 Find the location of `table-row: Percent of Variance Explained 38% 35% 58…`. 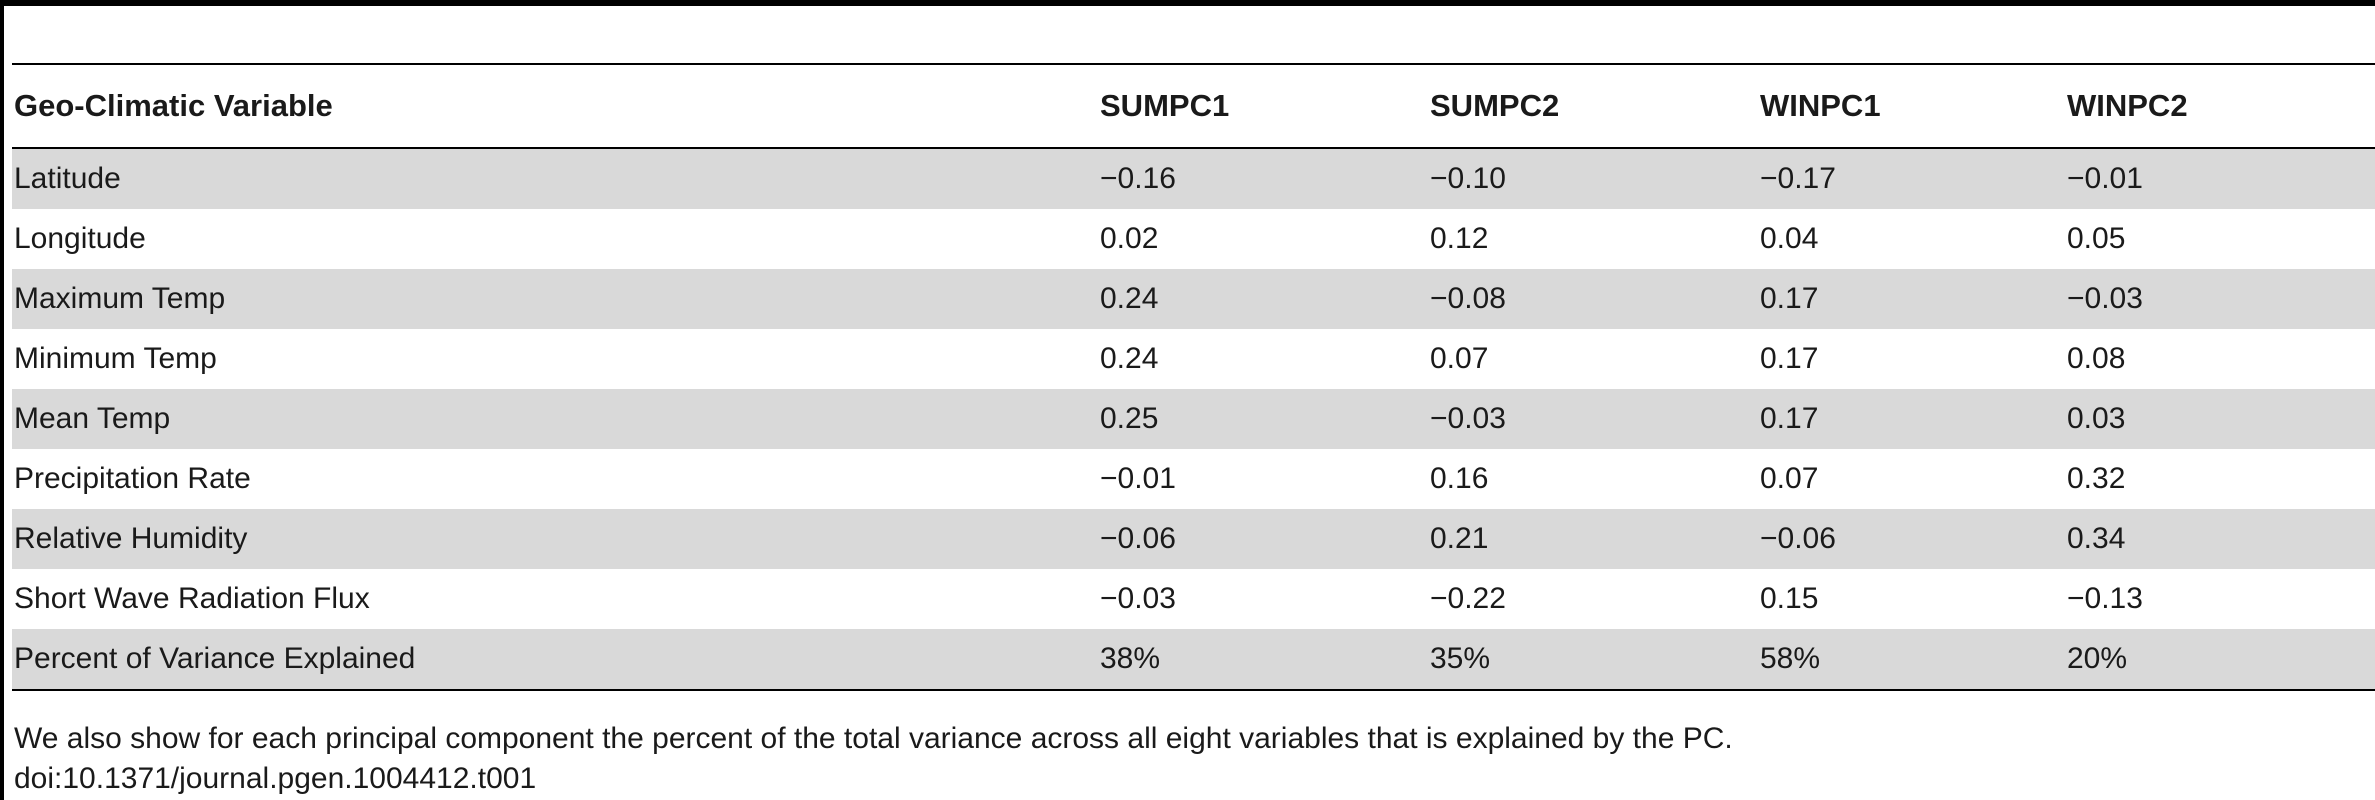

table-row: Percent of Variance Explained 38% 35% 58… is located at coordinates (1193, 659).